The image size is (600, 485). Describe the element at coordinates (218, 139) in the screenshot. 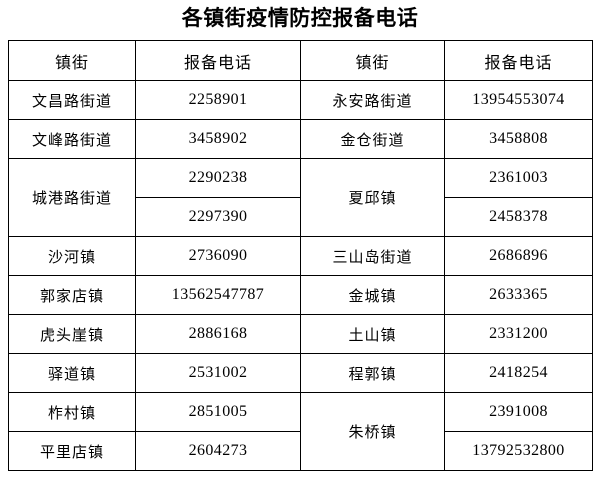

I see `phone-cell: 3458902` at that location.